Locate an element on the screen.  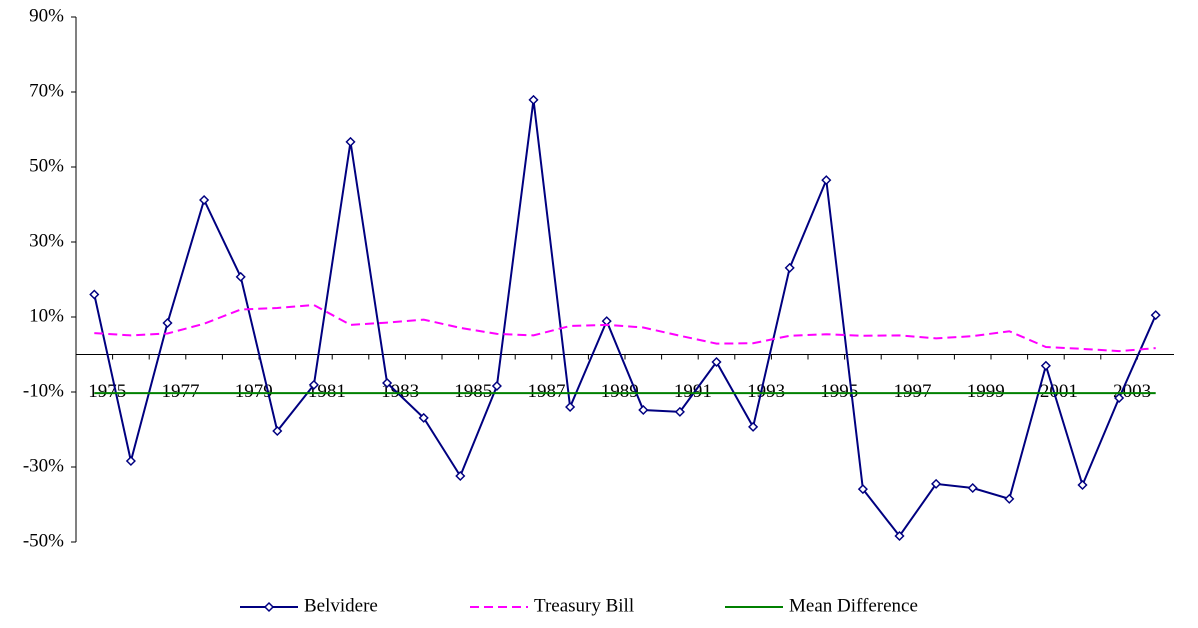
x-tick-label: 1979 is located at coordinates (254, 391).